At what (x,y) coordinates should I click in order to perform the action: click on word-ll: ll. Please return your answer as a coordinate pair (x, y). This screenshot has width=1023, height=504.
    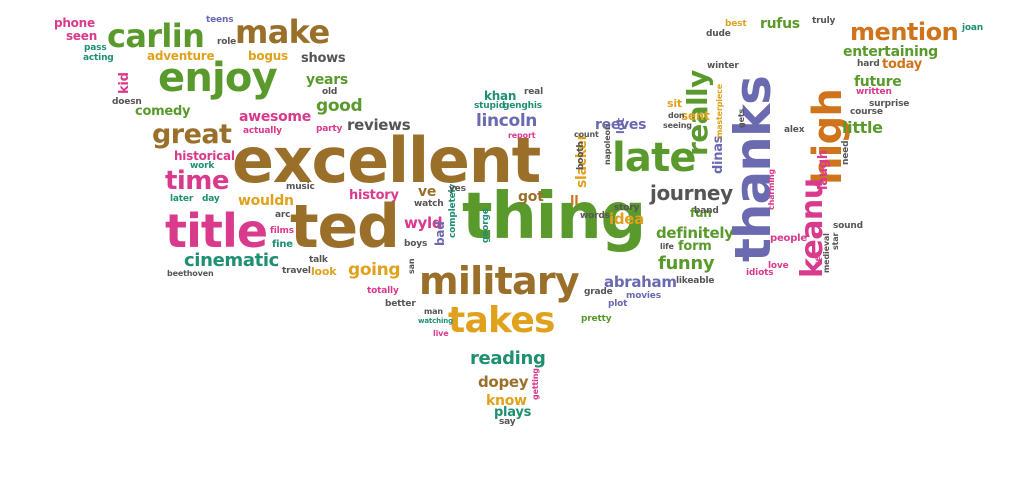
    Looking at the image, I should click on (574, 201).